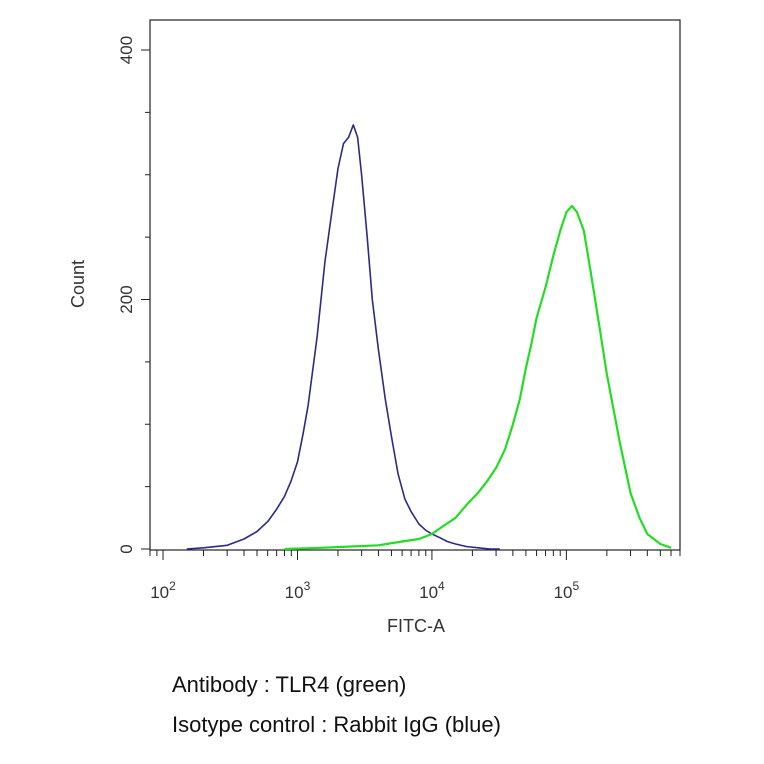 This screenshot has width=764, height=764. Describe the element at coordinates (416, 626) in the screenshot. I see `x-axis-title: FITC-A` at that location.